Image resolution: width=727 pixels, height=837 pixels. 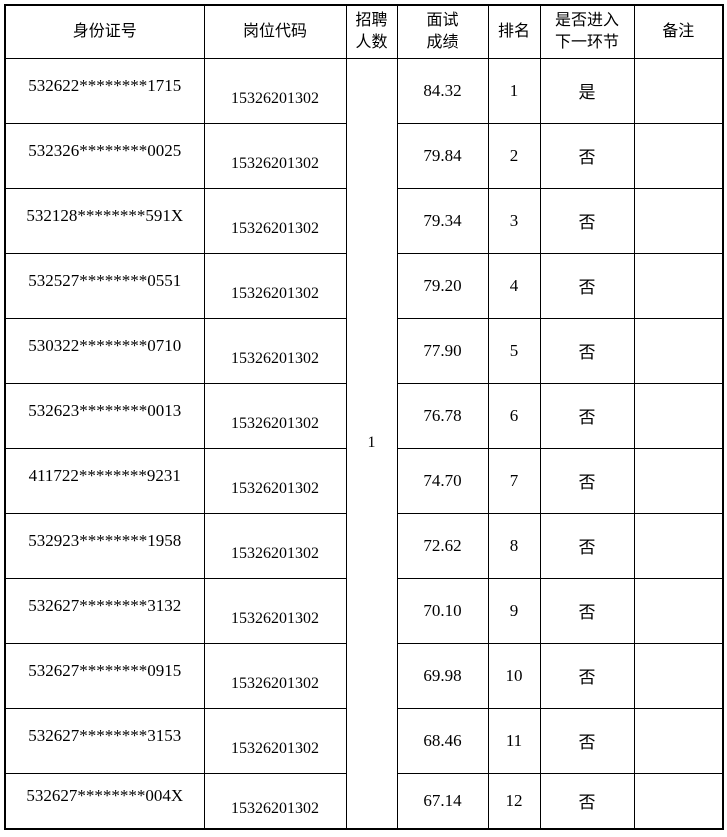 I want to click on column-header-interview-score: 面试 成绩, so click(x=442, y=31).